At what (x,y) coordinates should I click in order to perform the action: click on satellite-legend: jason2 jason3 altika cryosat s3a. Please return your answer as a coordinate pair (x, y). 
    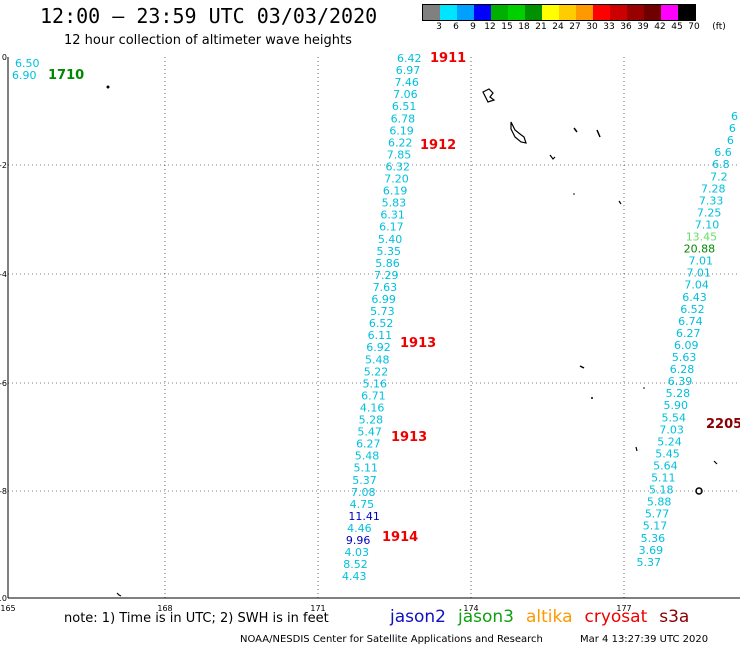
    Looking at the image, I should click on (545, 617).